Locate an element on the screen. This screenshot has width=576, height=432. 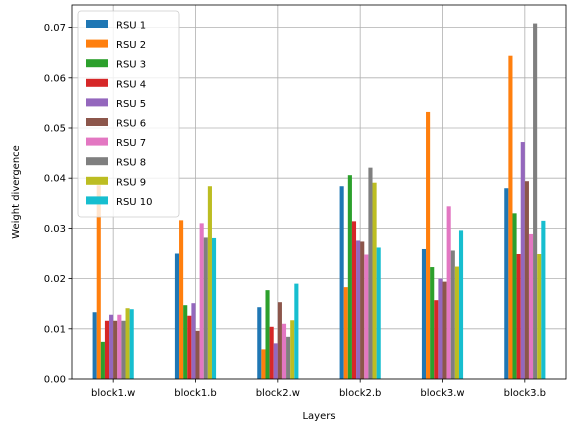
y-tick-label: 0.02 is located at coordinates (55, 279).